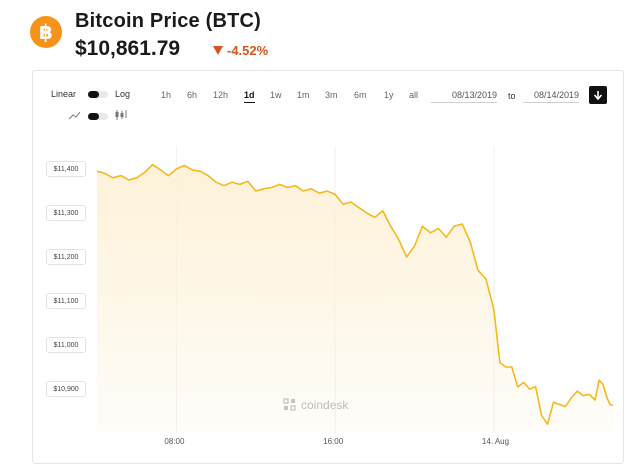  What do you see at coordinates (333, 441) in the screenshot?
I see `x-tick-label: 16:00` at bounding box center [333, 441].